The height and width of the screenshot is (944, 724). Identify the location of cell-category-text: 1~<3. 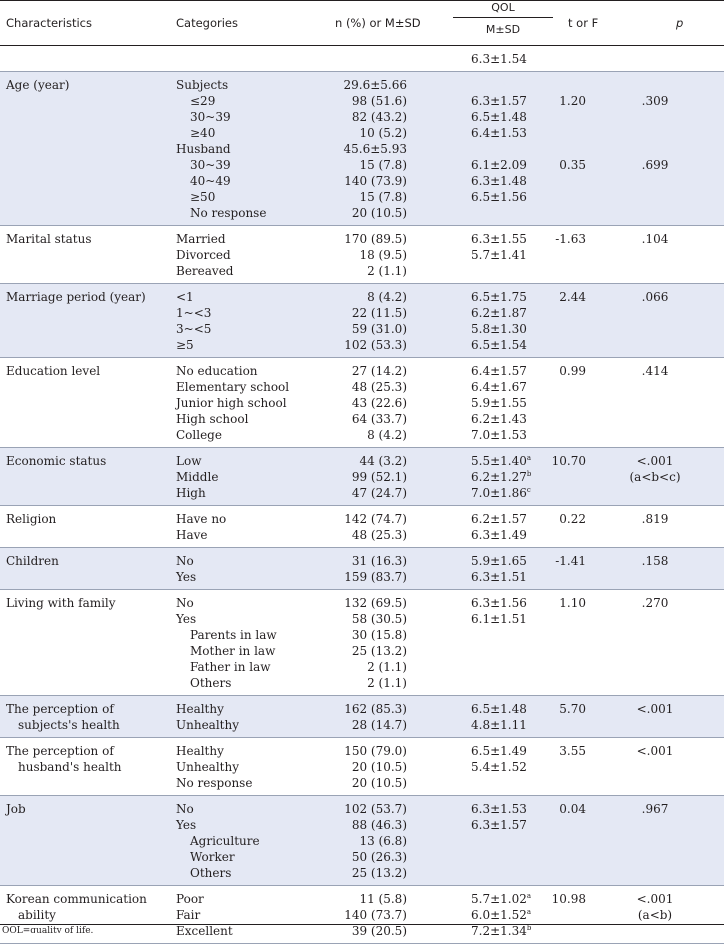
(194, 313).